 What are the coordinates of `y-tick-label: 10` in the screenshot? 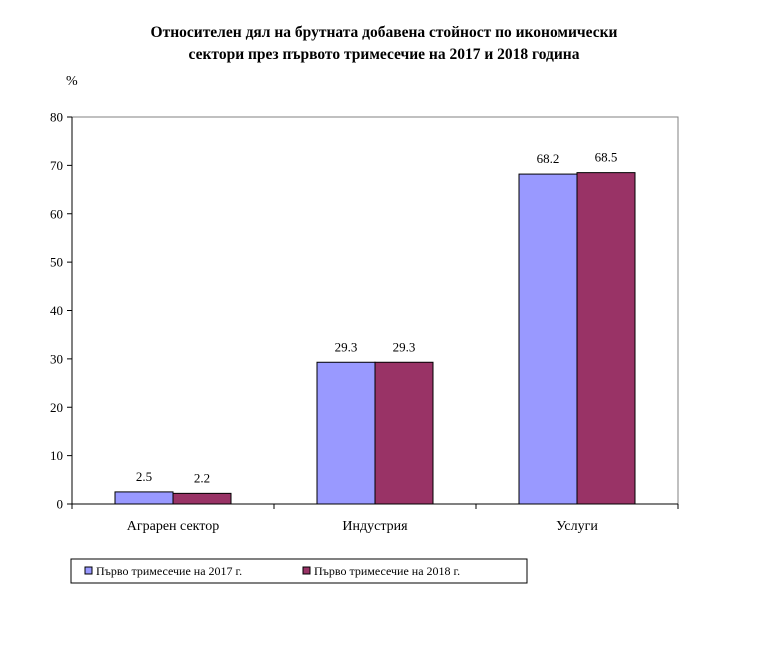 It's located at (56, 455).